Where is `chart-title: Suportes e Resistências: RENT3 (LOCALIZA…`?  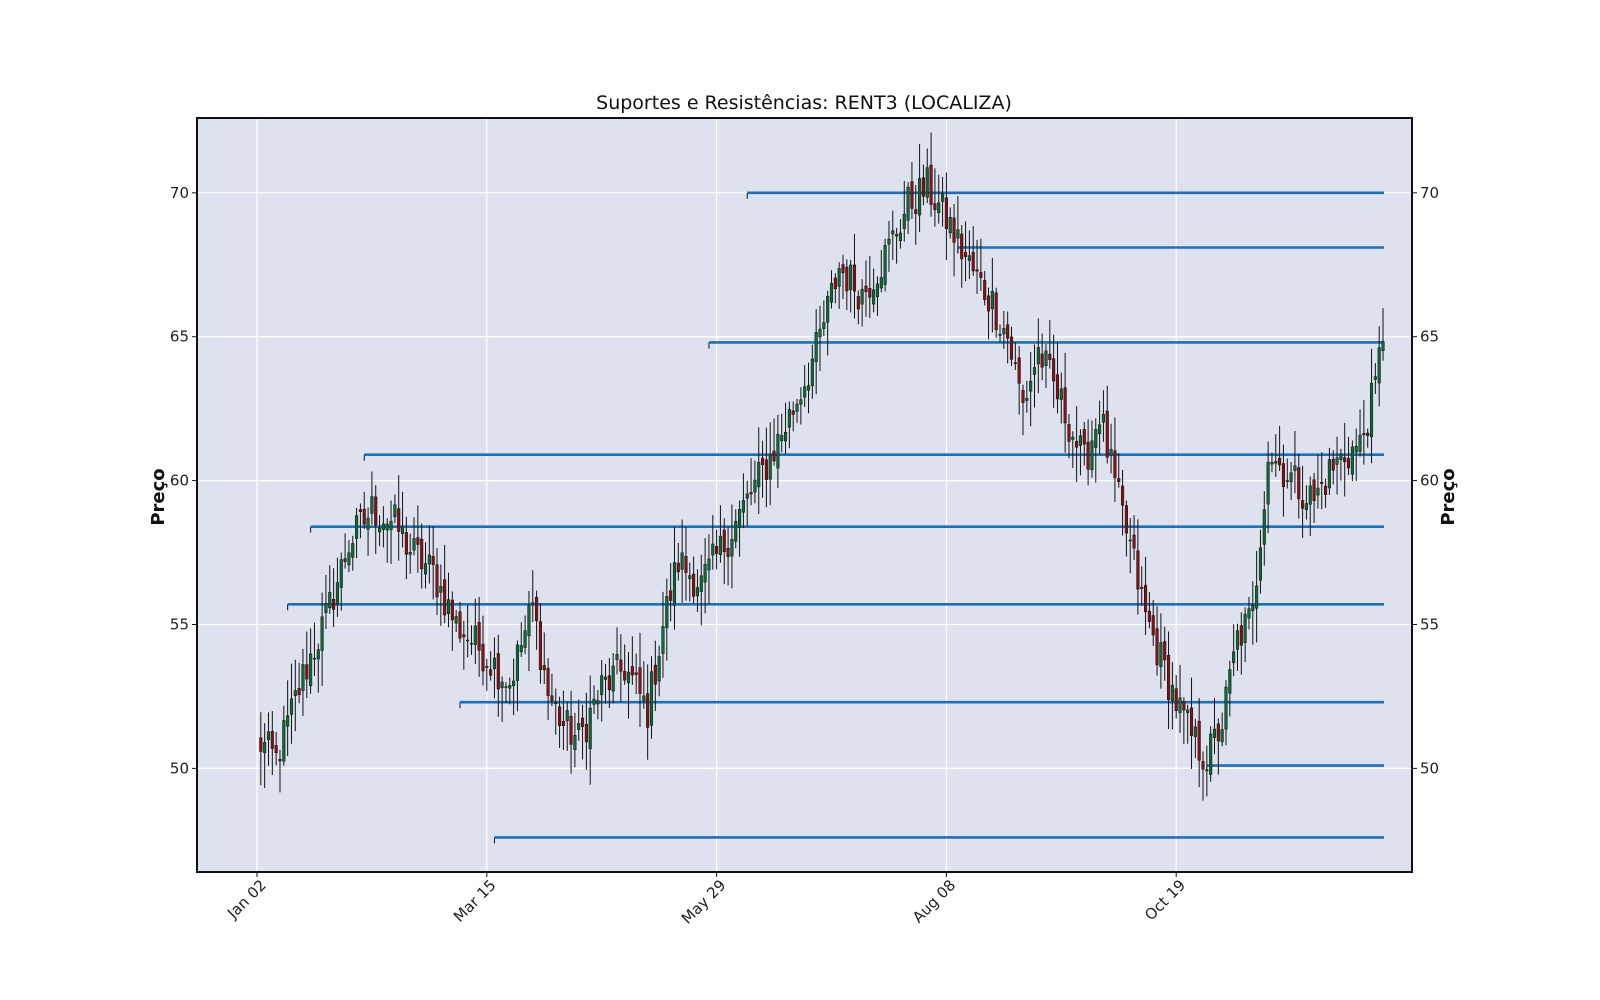 chart-title: Suportes e Resistências: RENT3 (LOCALIZA… is located at coordinates (804, 103).